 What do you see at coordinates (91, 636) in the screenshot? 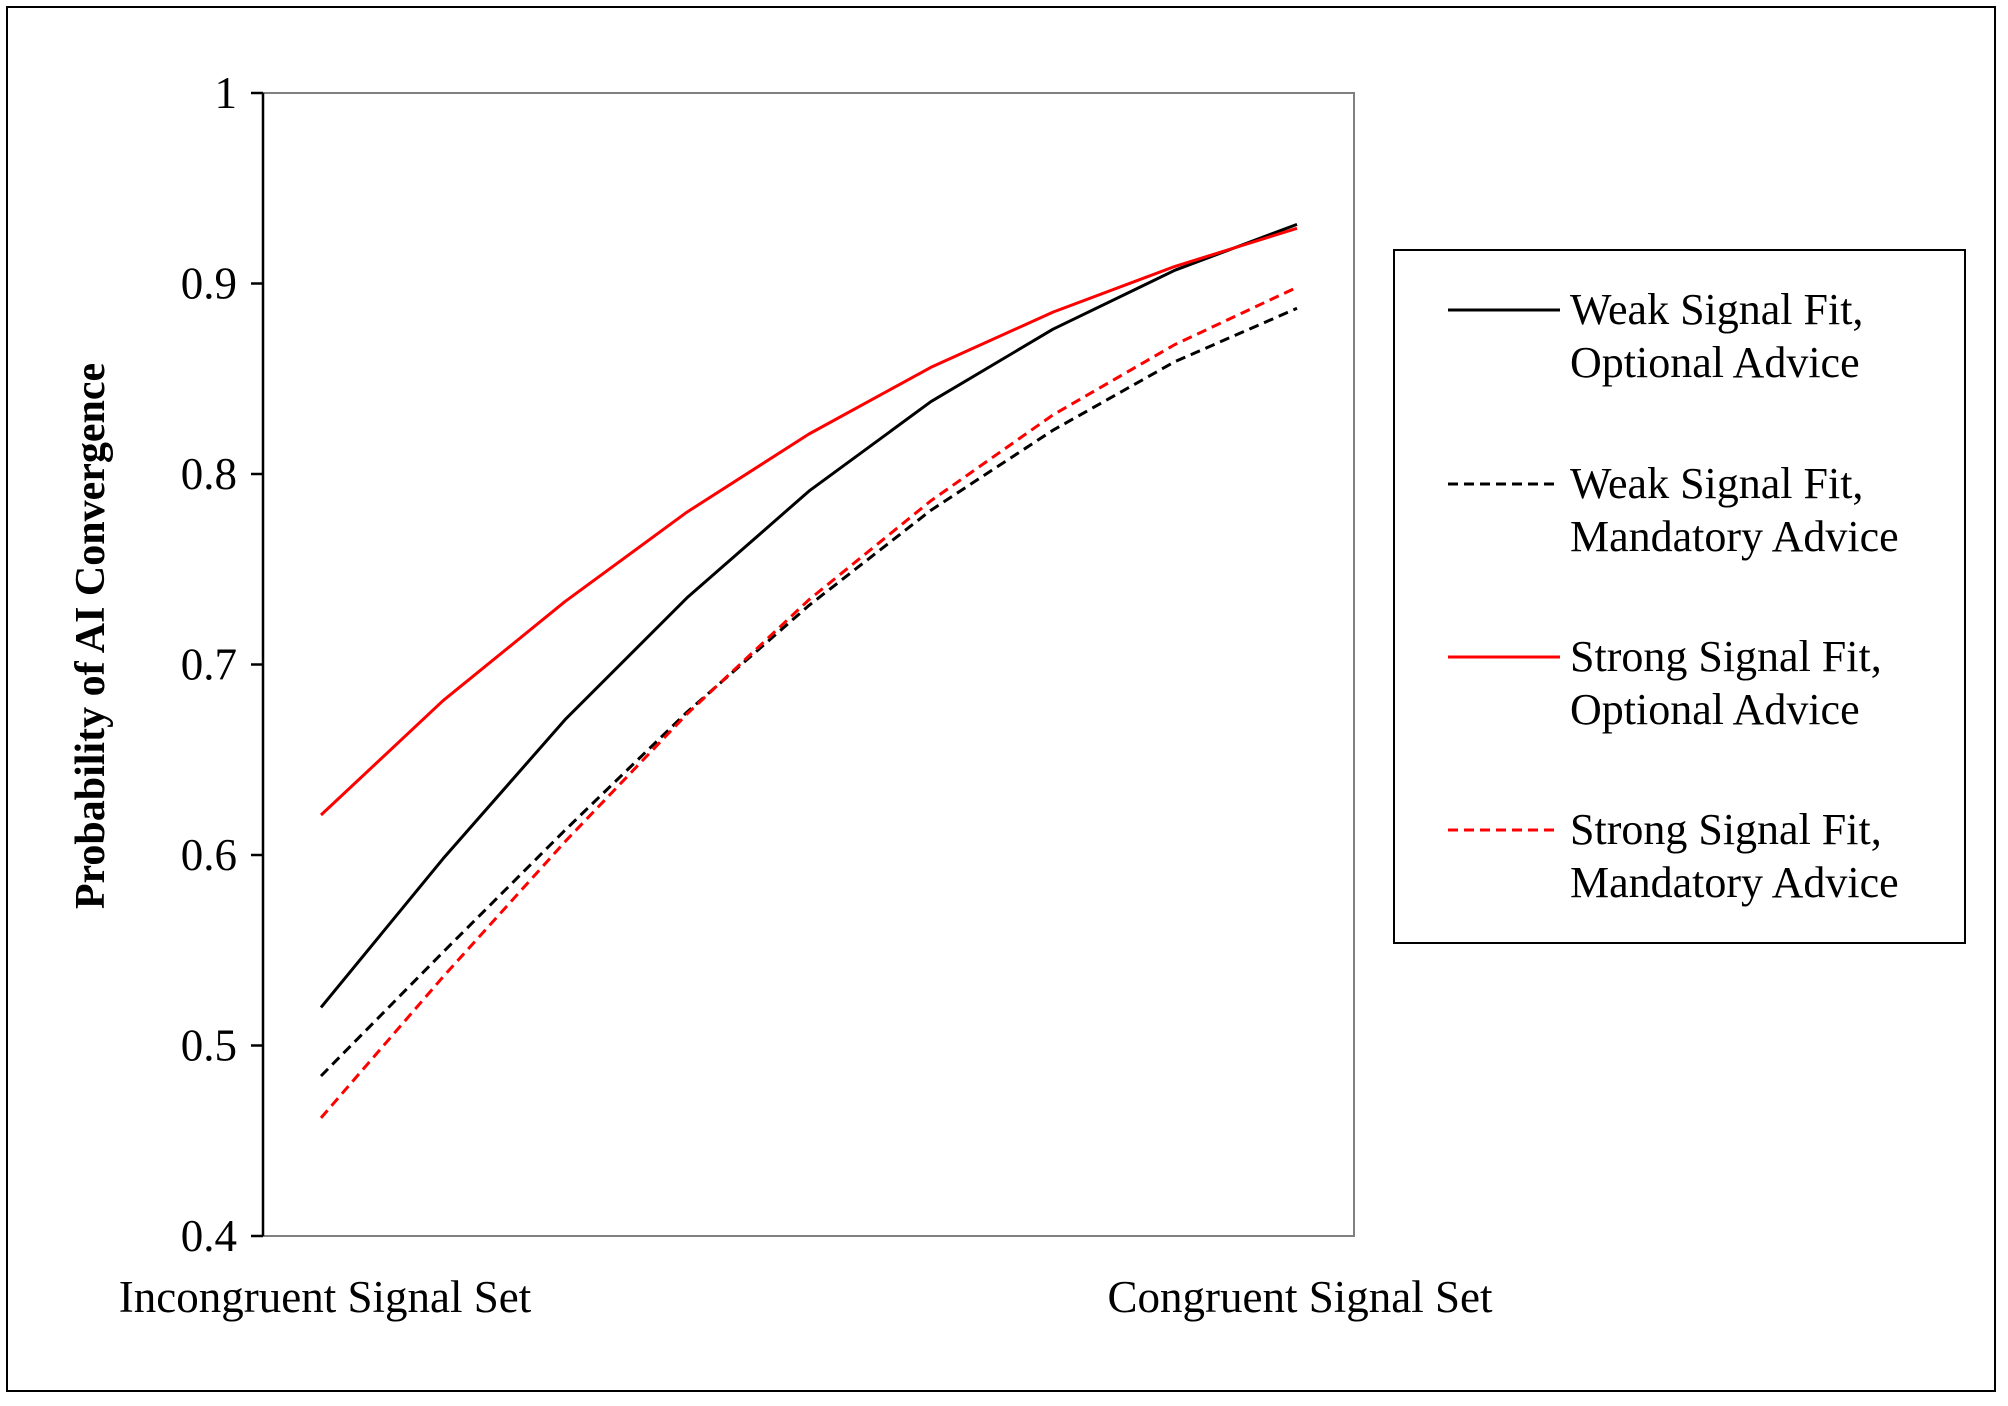
I see `y-axis-title: Probability of AI Convergence` at bounding box center [91, 636].